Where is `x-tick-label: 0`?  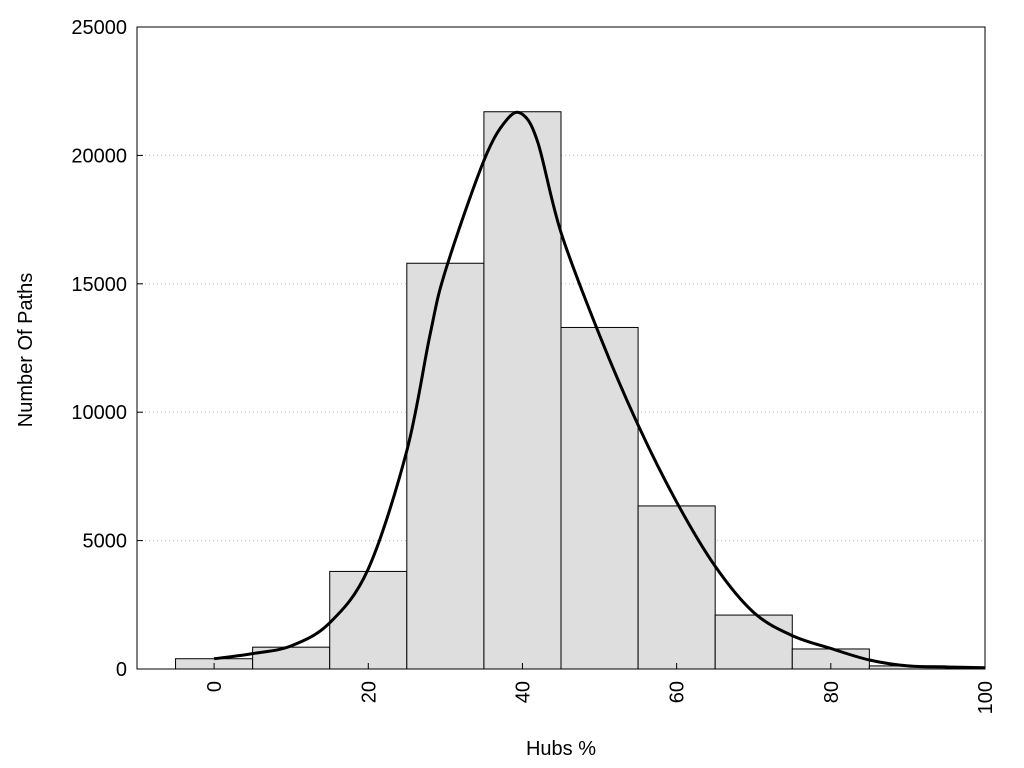
x-tick-label: 0 is located at coordinates (215, 686).